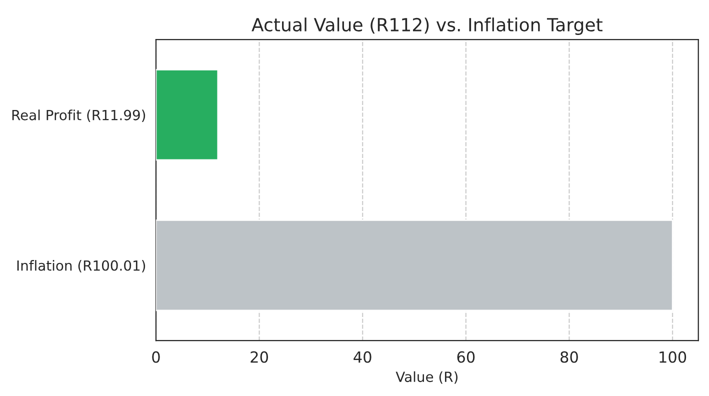 This screenshot has height=396, width=709. What do you see at coordinates (259, 357) in the screenshot?
I see `x-tick-label: 20` at bounding box center [259, 357].